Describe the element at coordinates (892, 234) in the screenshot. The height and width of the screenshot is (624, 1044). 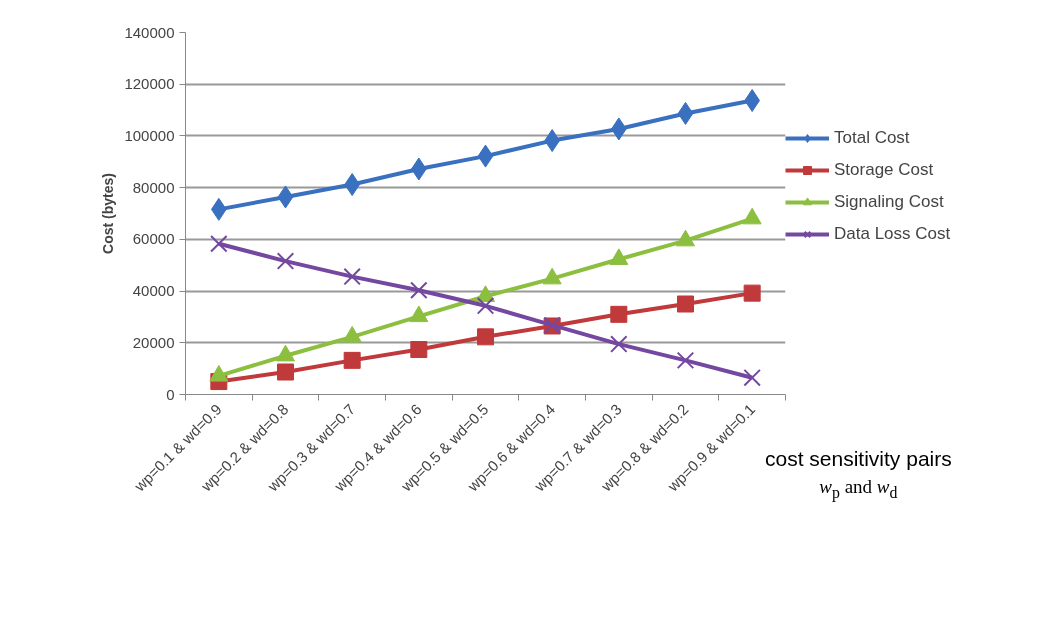
I see `legend-label: Data Loss Cost` at that location.